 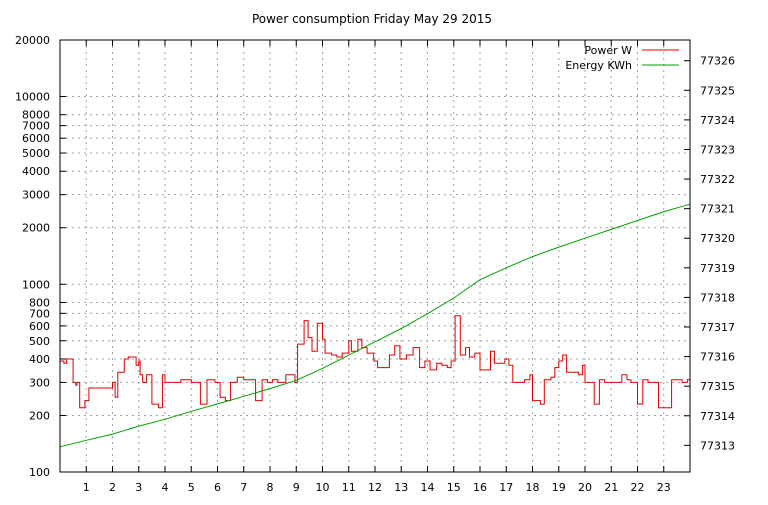 What do you see at coordinates (39, 302) in the screenshot?
I see `y-tick-label: 800` at bounding box center [39, 302].